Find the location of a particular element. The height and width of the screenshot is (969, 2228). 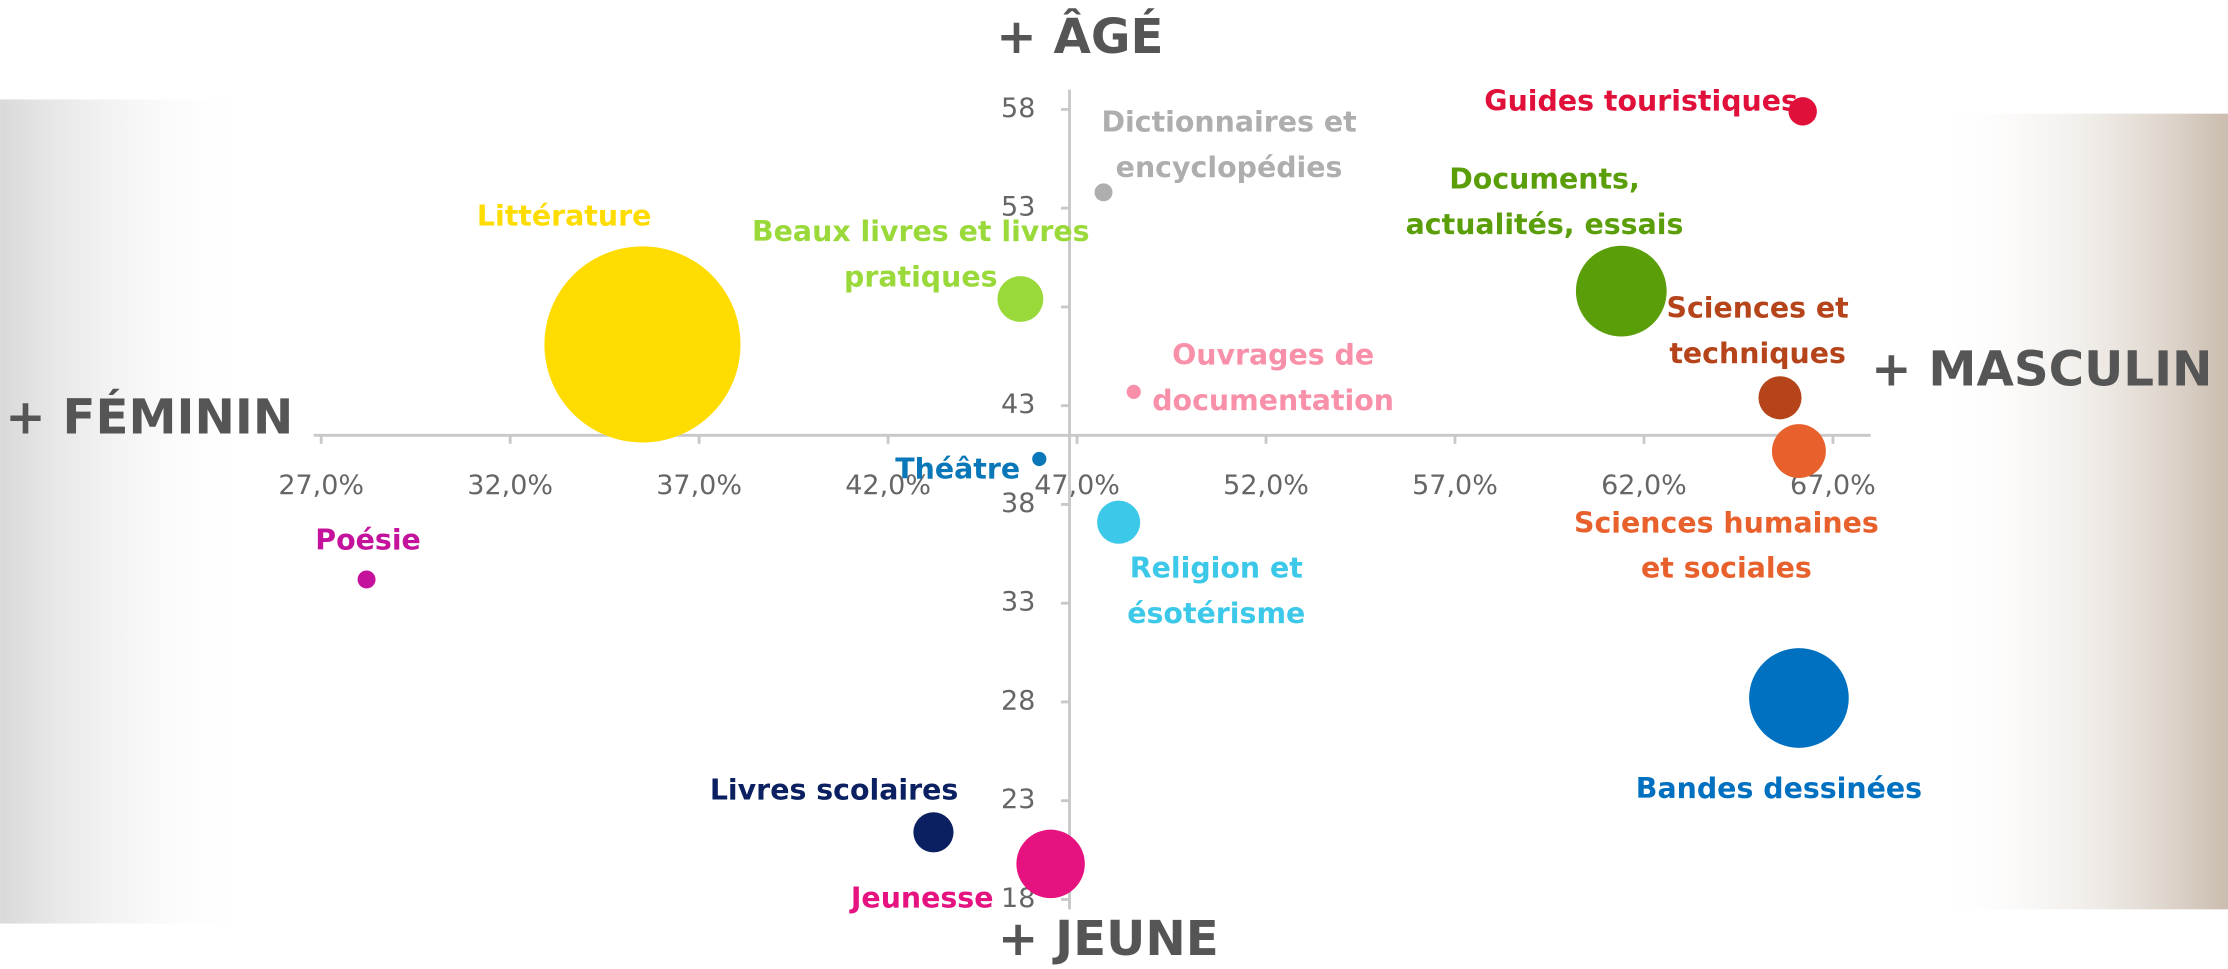

point-label-line: Bandes dessinées is located at coordinates (1779, 788).